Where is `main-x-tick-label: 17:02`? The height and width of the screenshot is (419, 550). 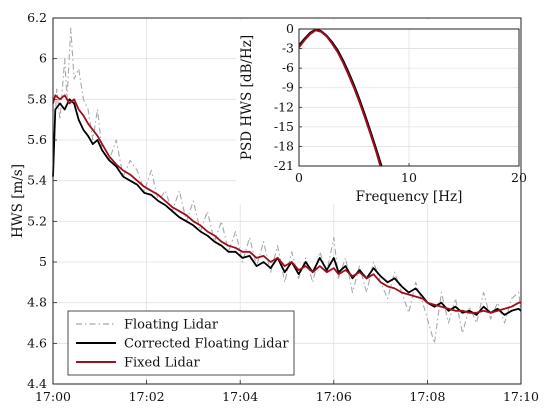
main-x-tick-label: 17:02 is located at coordinates (147, 396).